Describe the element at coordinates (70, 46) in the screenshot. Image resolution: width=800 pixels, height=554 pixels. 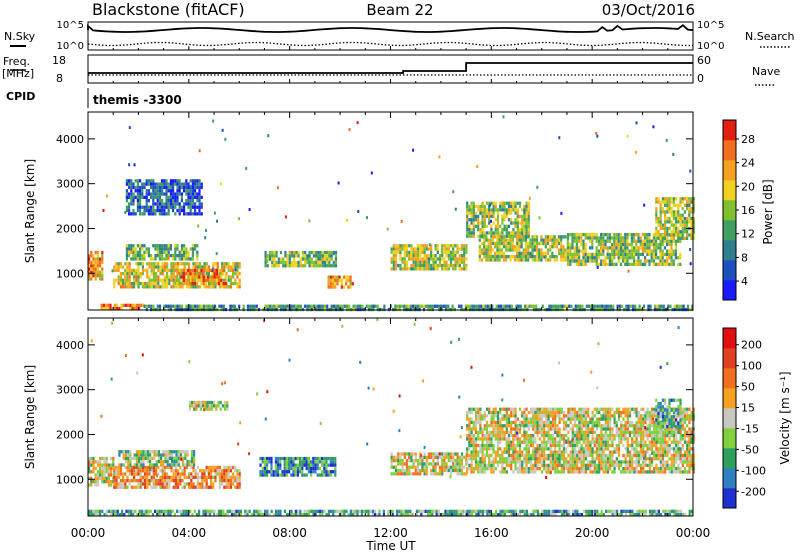
I see `nsky-tick-bottom: 10^0` at that location.